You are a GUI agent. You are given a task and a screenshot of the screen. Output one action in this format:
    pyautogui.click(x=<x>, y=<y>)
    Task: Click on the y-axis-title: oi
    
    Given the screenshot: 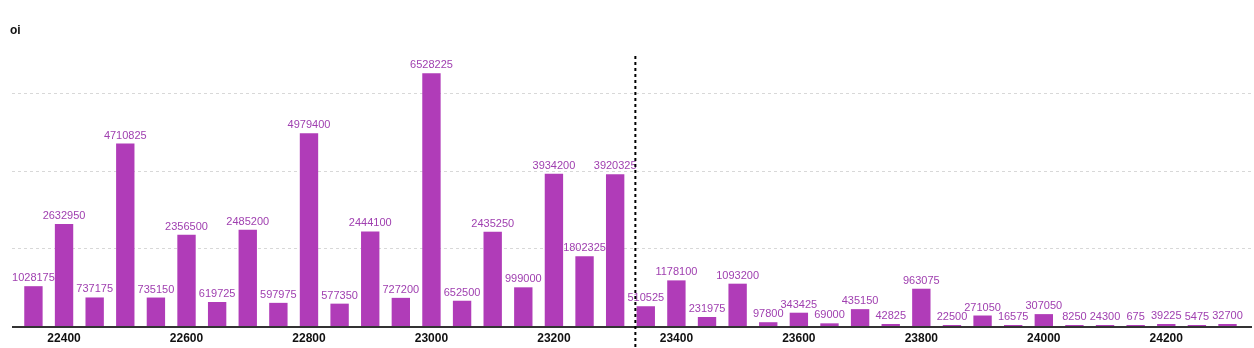 What is the action you would take?
    pyautogui.click(x=15, y=30)
    